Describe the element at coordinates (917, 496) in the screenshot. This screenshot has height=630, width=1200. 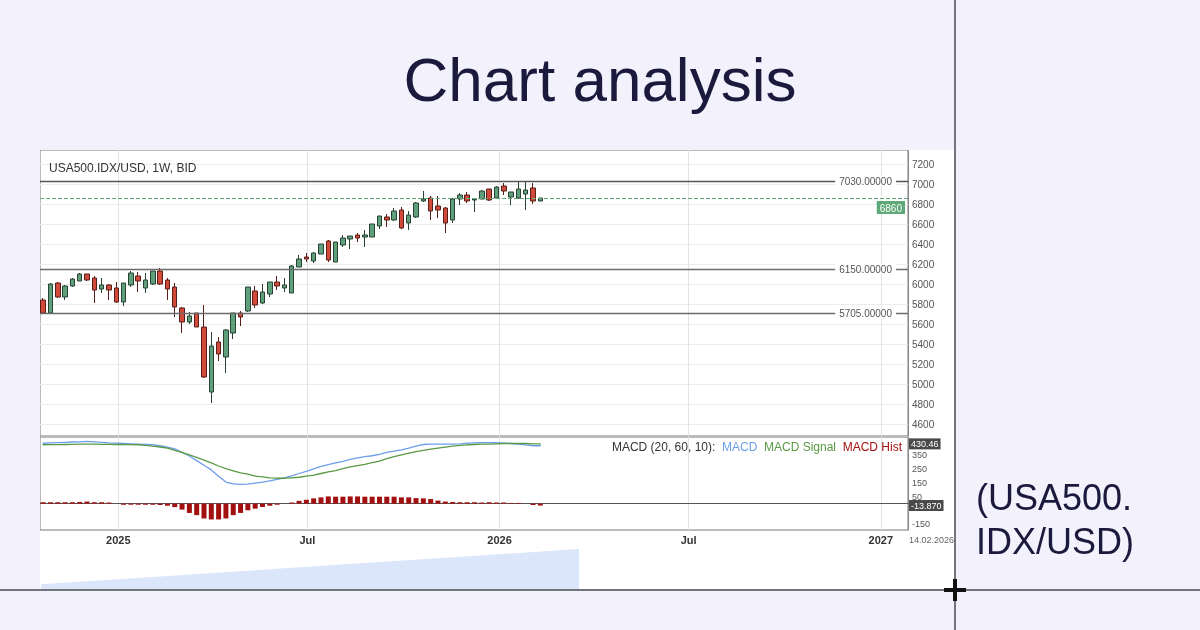
I see `y-tick-label: 50` at that location.